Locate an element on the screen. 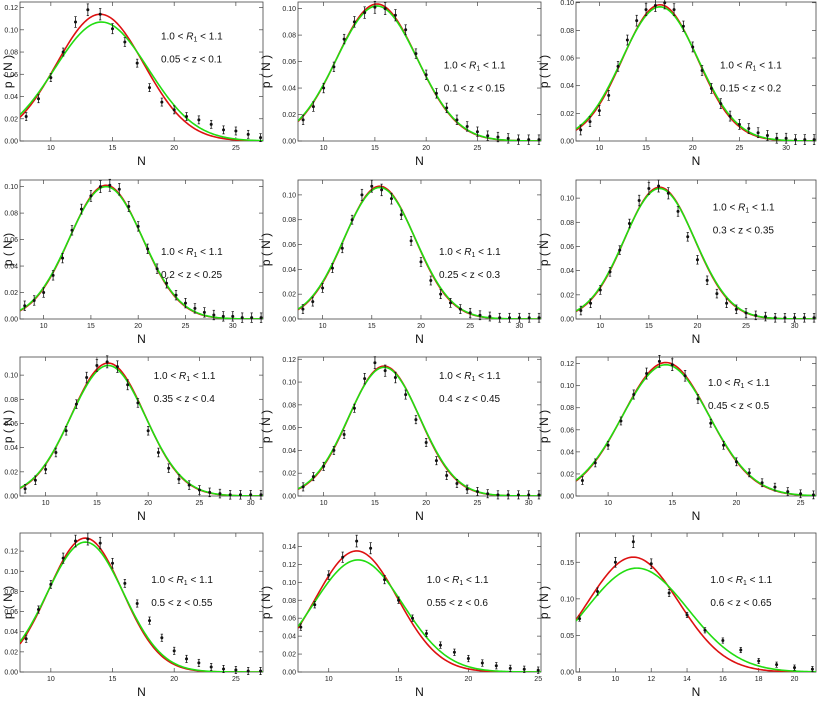 This screenshot has width=830, height=711. x-tick-label: 25 is located at coordinates (236, 679).